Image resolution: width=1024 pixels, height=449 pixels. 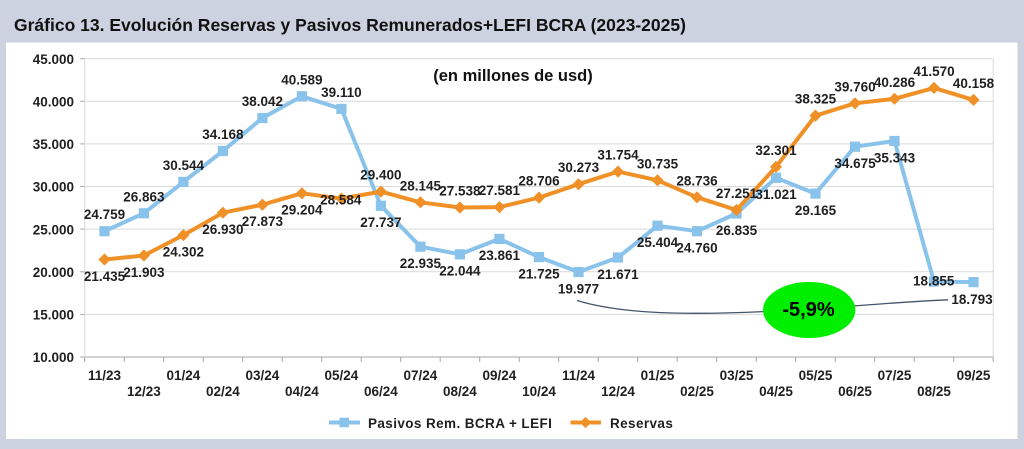 I want to click on svg-text: 26.863, so click(x=144, y=196).